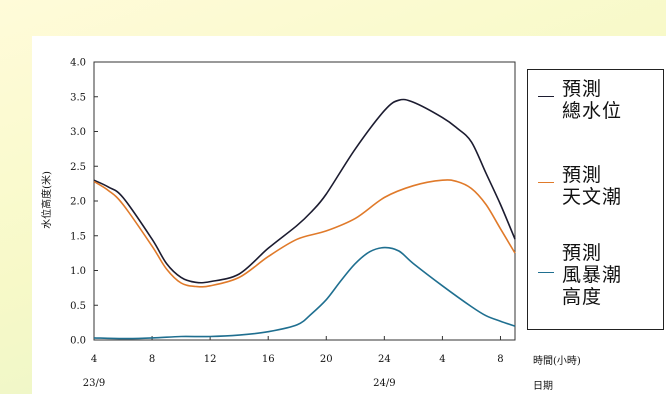 The width and height of the screenshot is (666, 394). I want to click on legend-label-storm-surge: 預測 風暴潮 高度, so click(592, 275).